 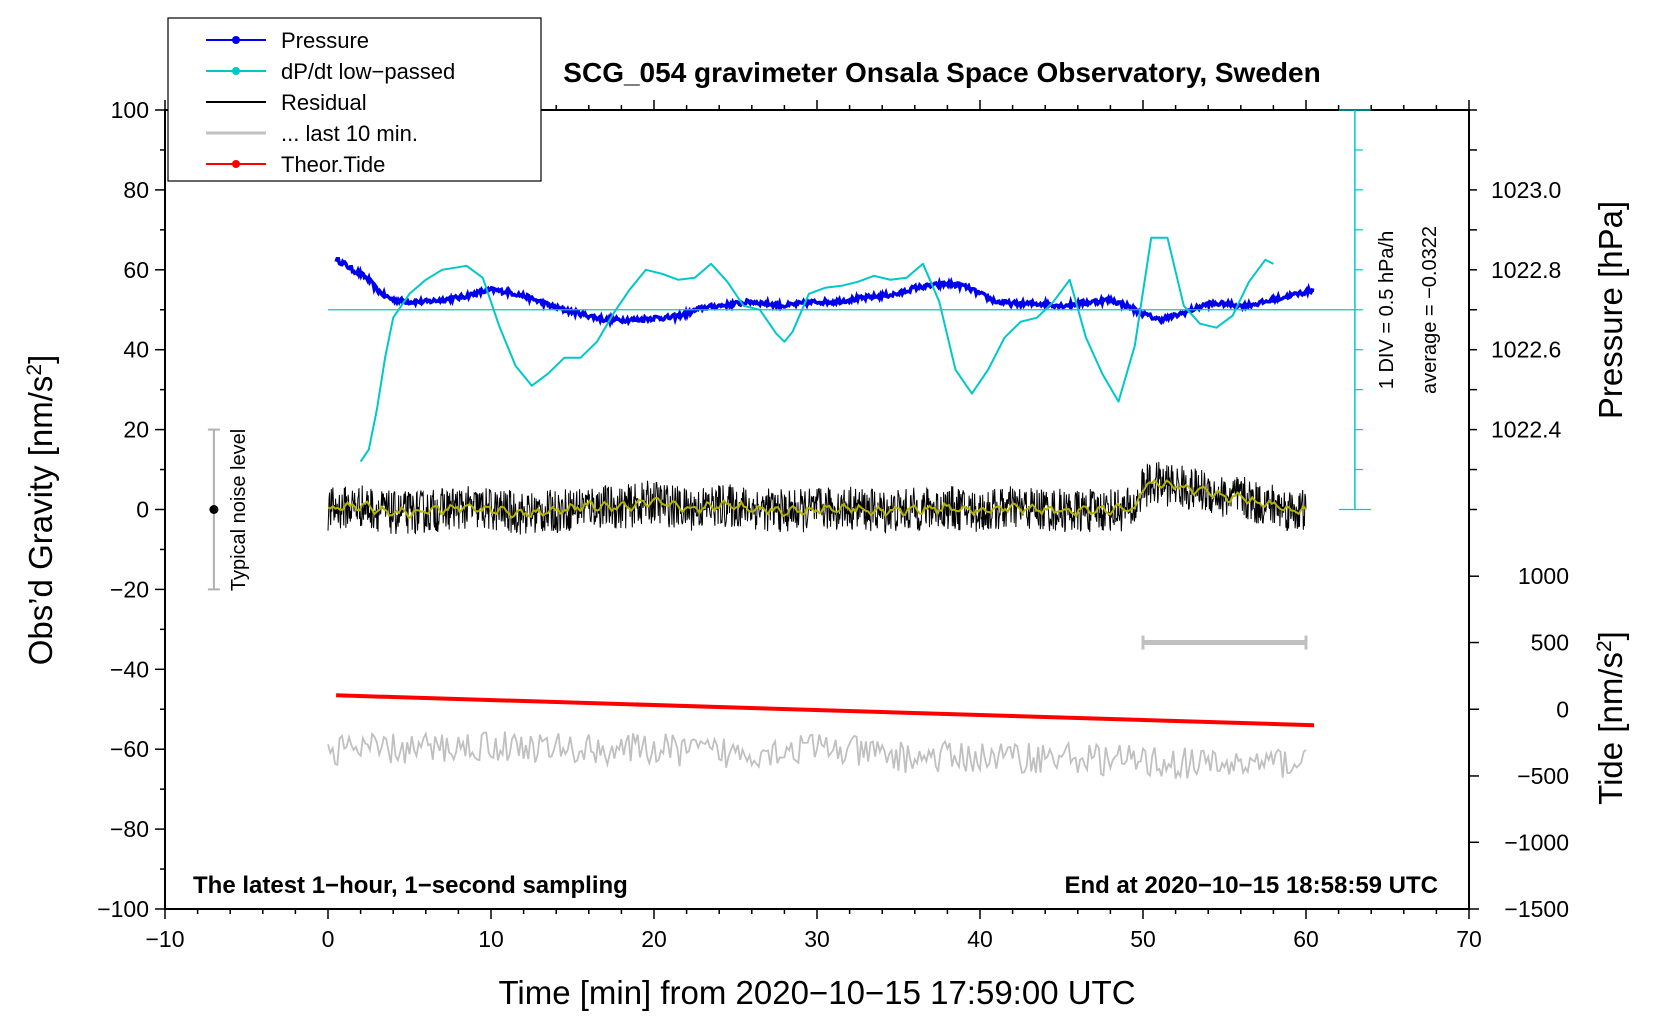 What do you see at coordinates (1536, 842) in the screenshot?
I see `tide-tick-label: −1000` at bounding box center [1536, 842].